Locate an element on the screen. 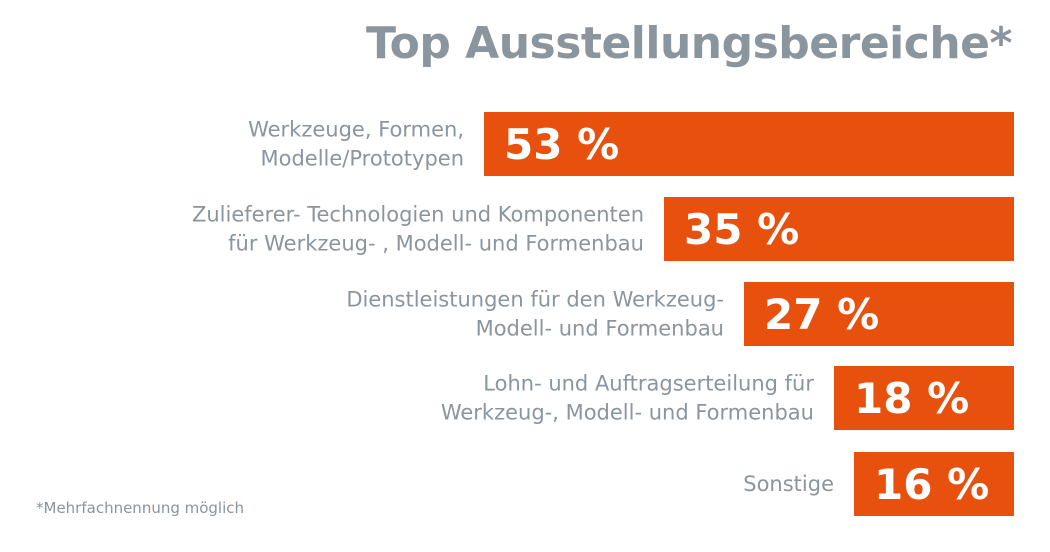  value-label: 53 % is located at coordinates (561, 144).